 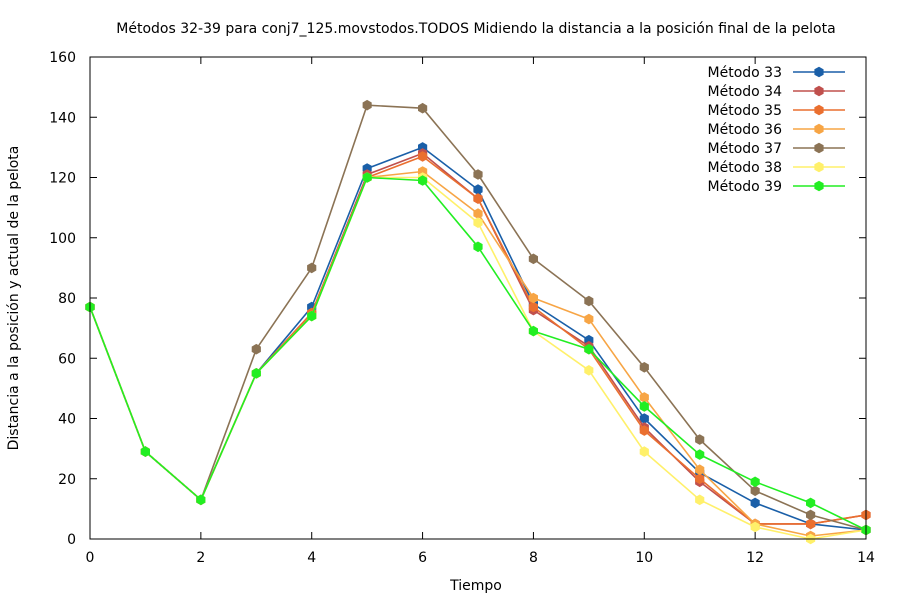 I want to click on legend-item: Método 36, so click(x=776, y=130).